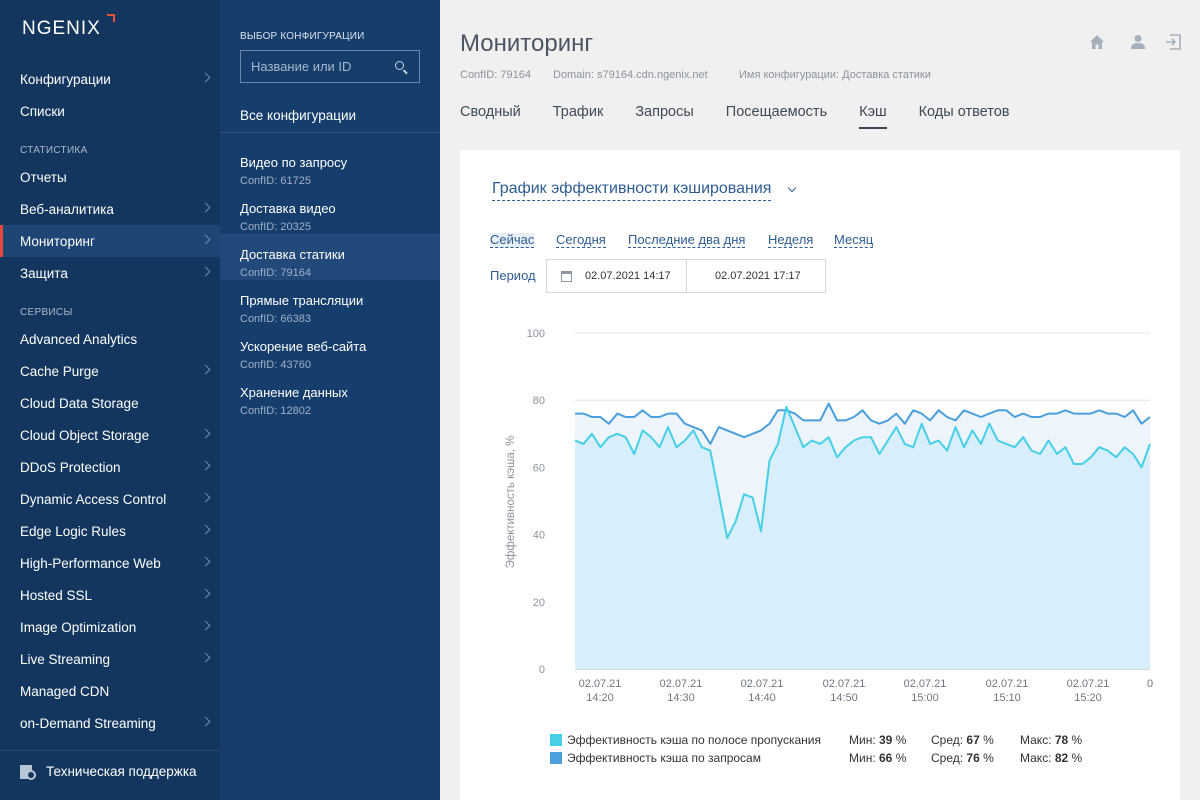 This screenshot has height=800, width=1200. I want to click on config-id: ConfID: 12802, so click(275, 411).